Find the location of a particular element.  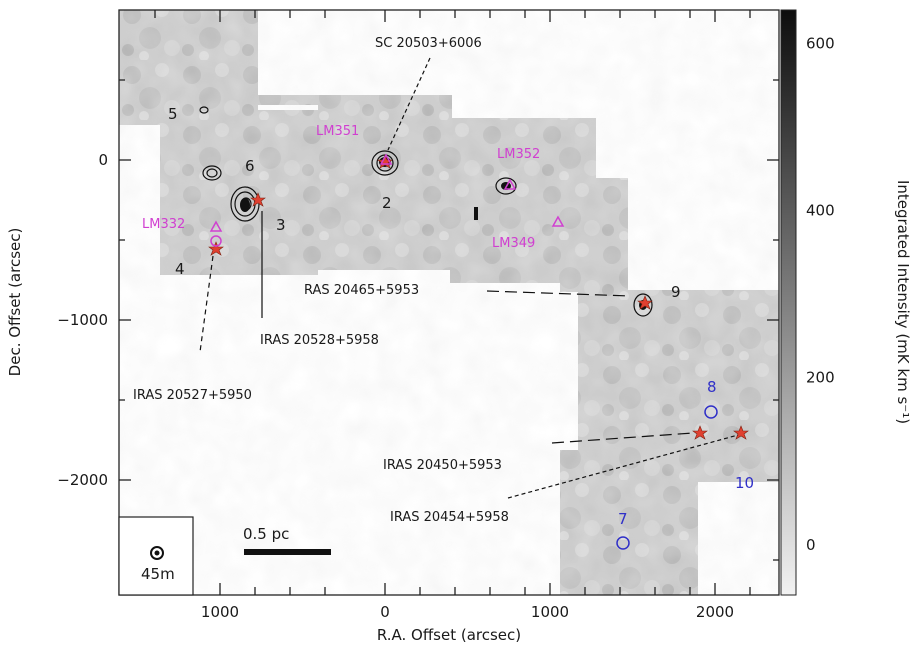

source-label-3: 3 is located at coordinates (281, 225).